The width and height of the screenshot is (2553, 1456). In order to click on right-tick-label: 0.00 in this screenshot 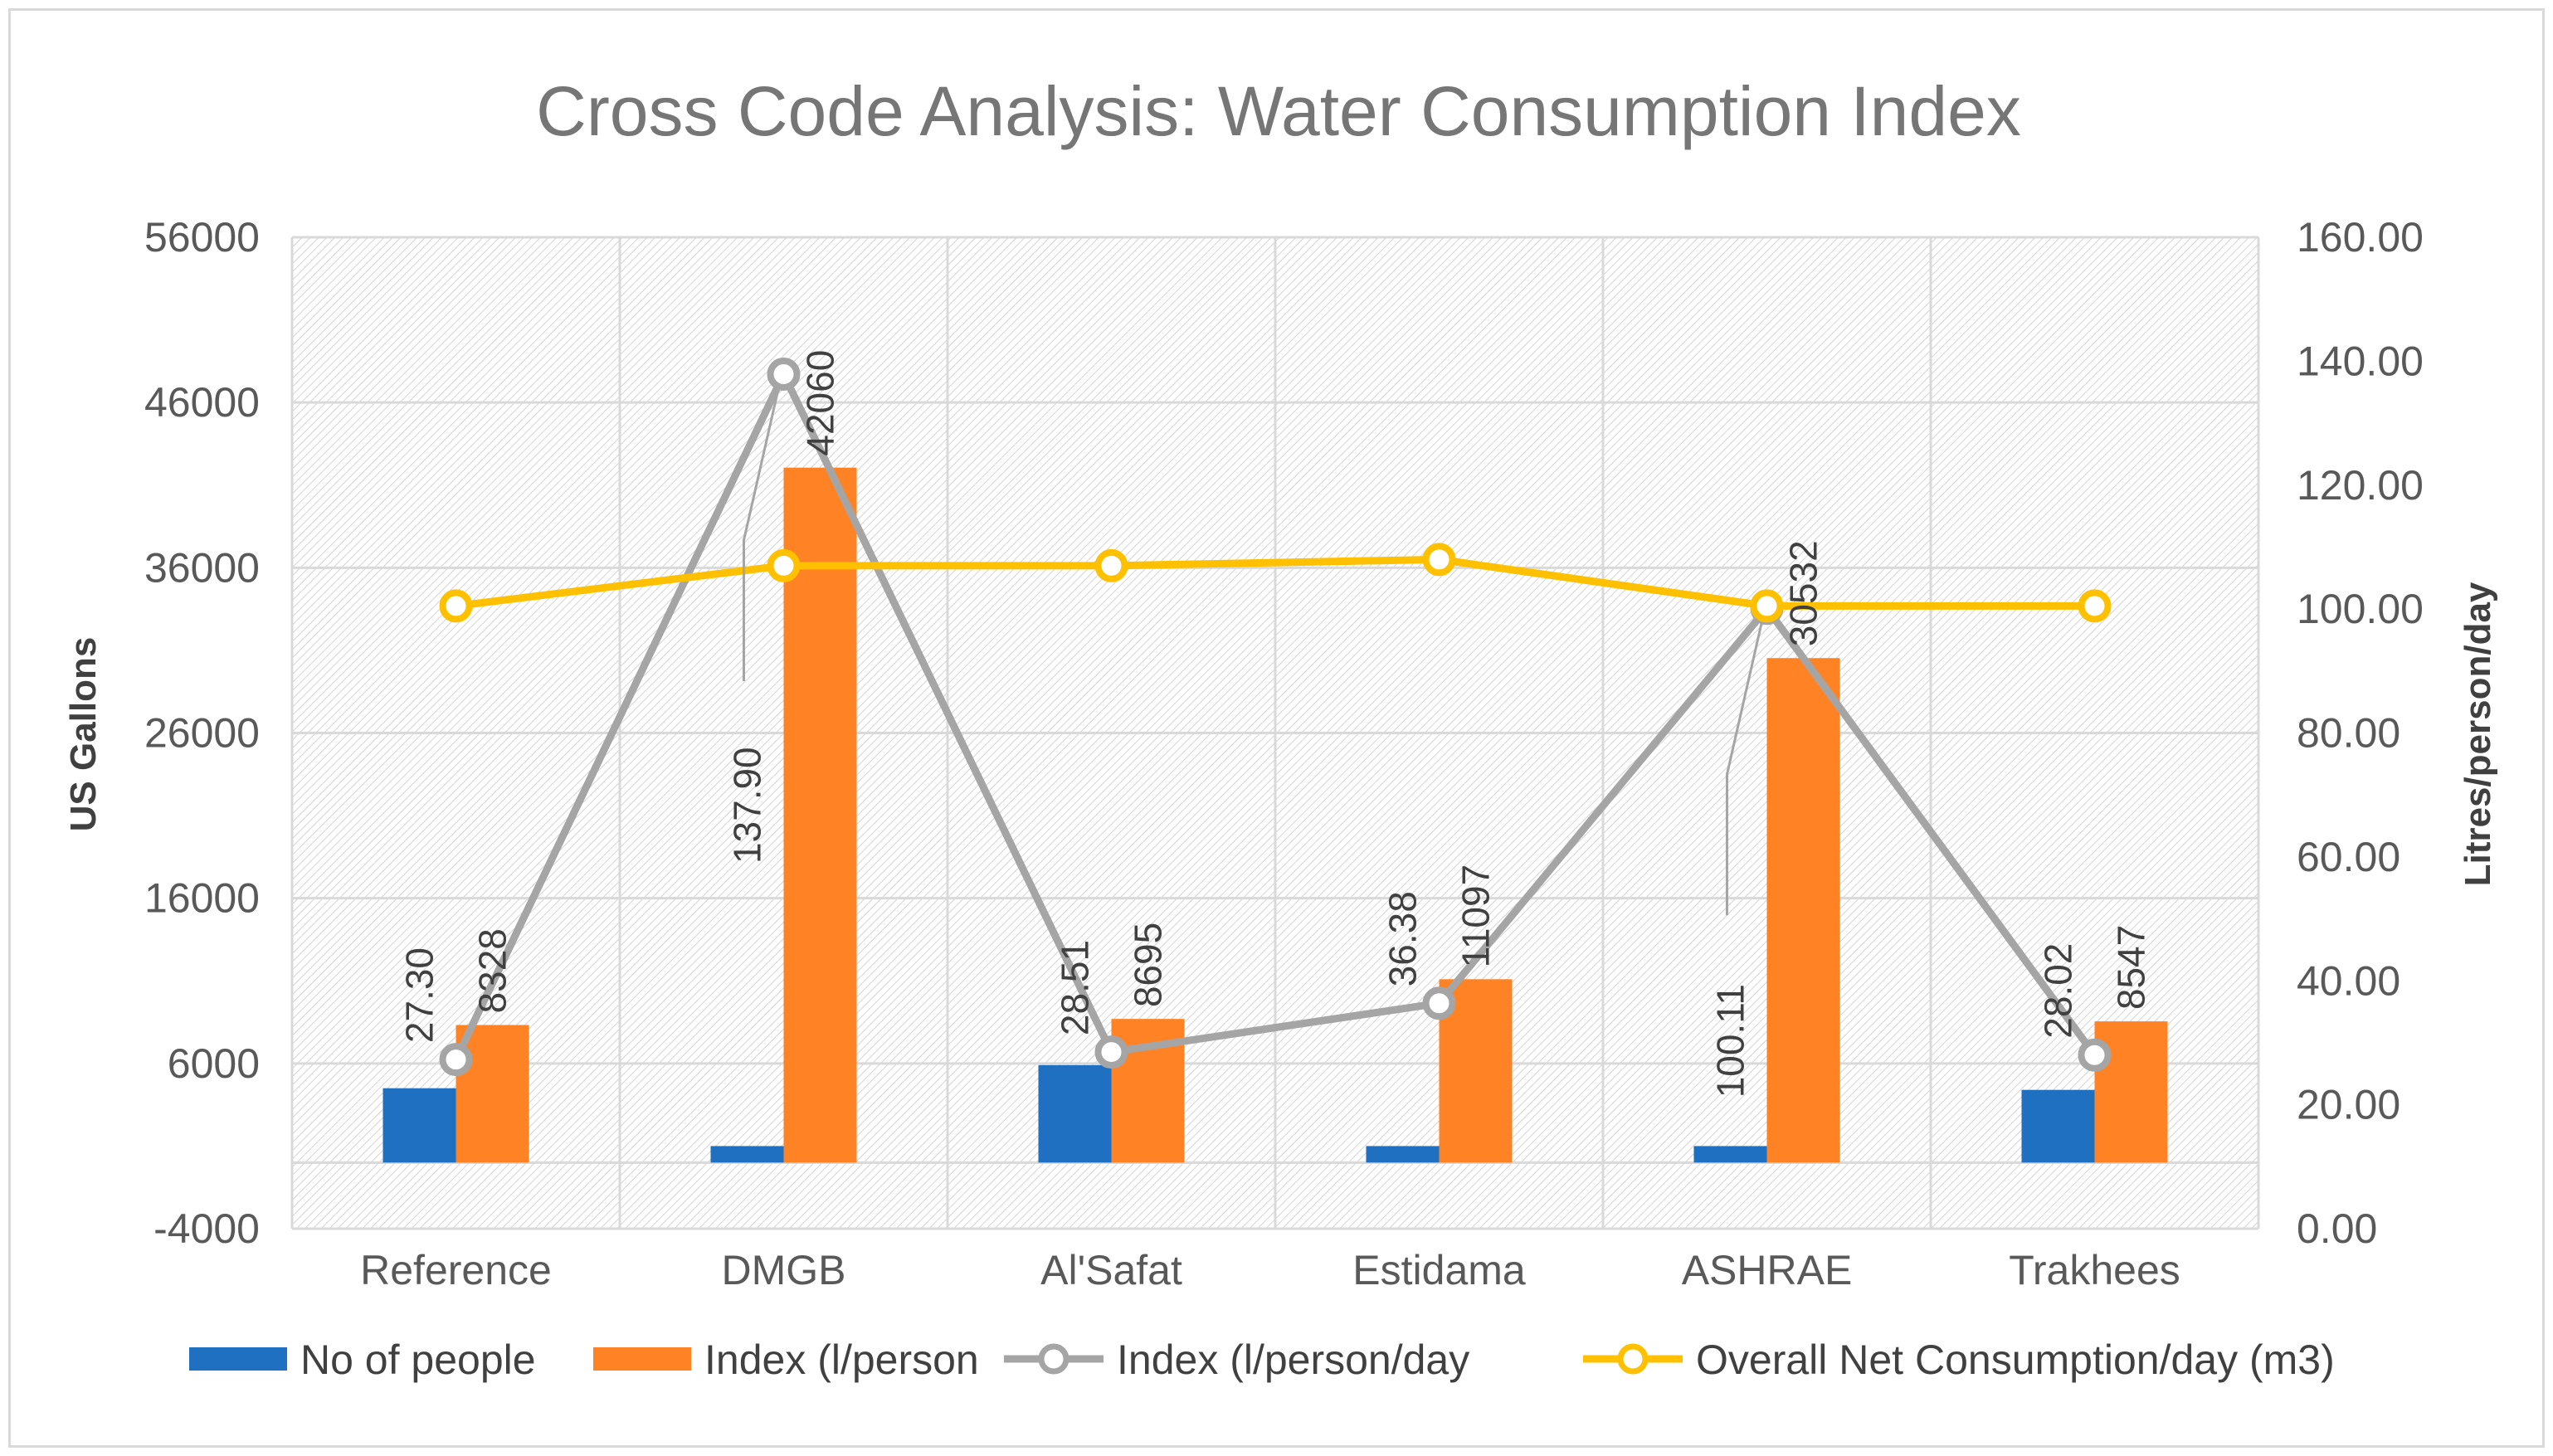, I will do `click(2337, 1228)`.